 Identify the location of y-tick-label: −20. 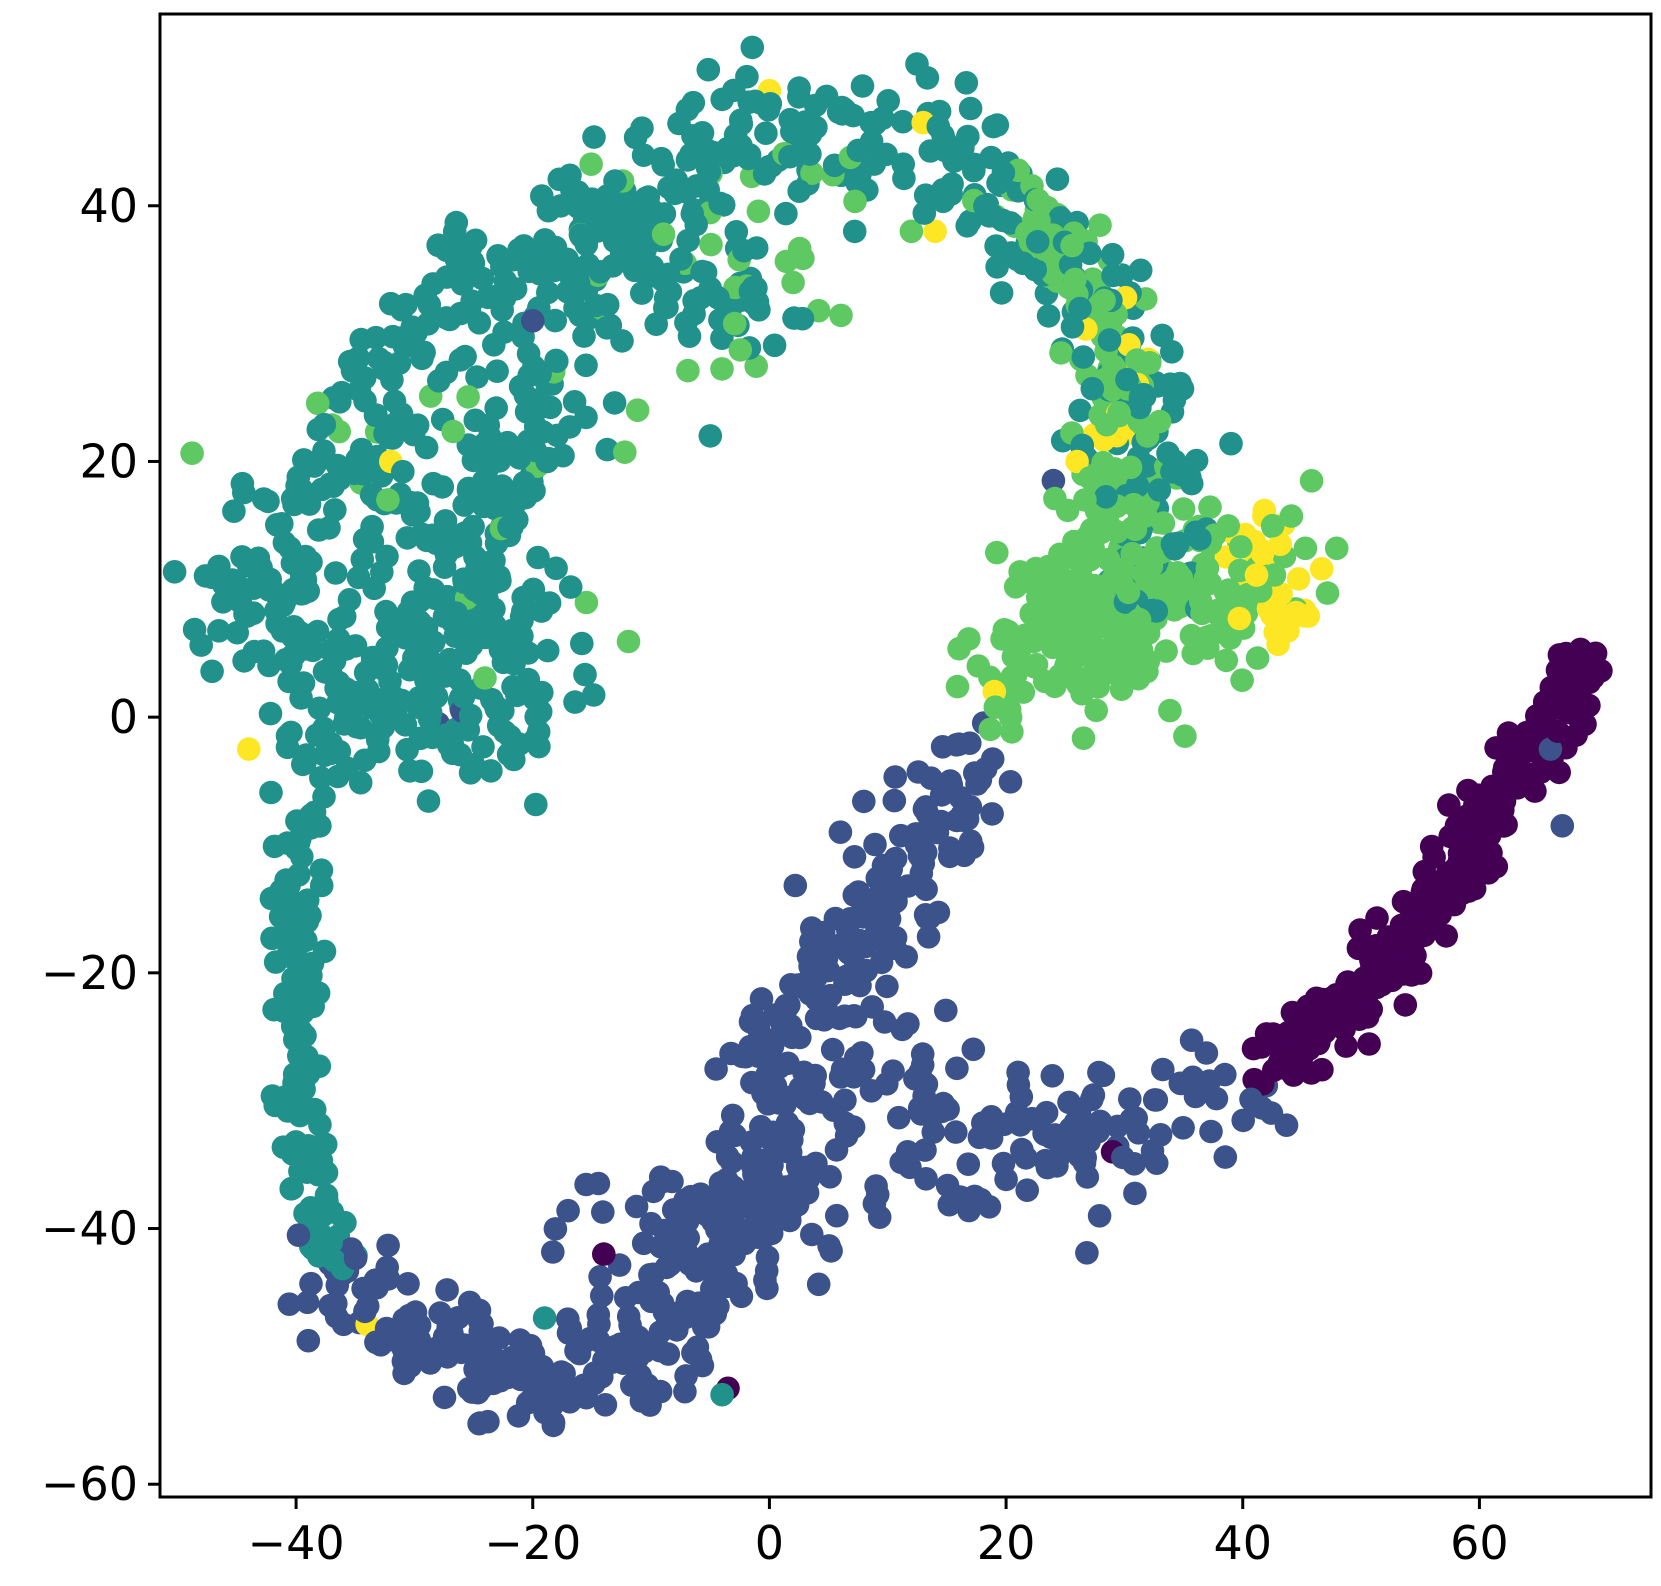
(89, 973).